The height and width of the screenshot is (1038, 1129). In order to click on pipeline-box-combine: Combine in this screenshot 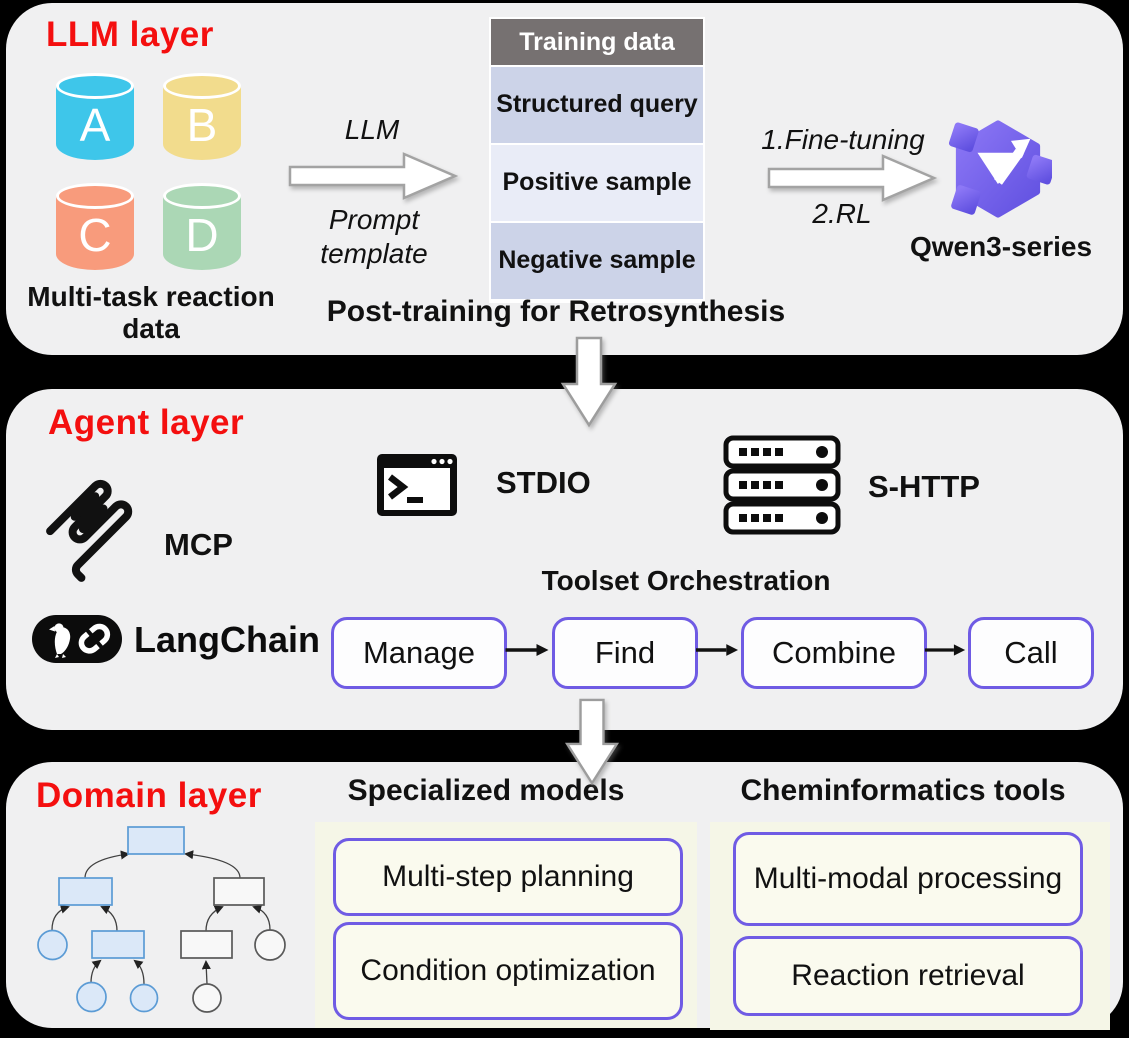, I will do `click(834, 653)`.